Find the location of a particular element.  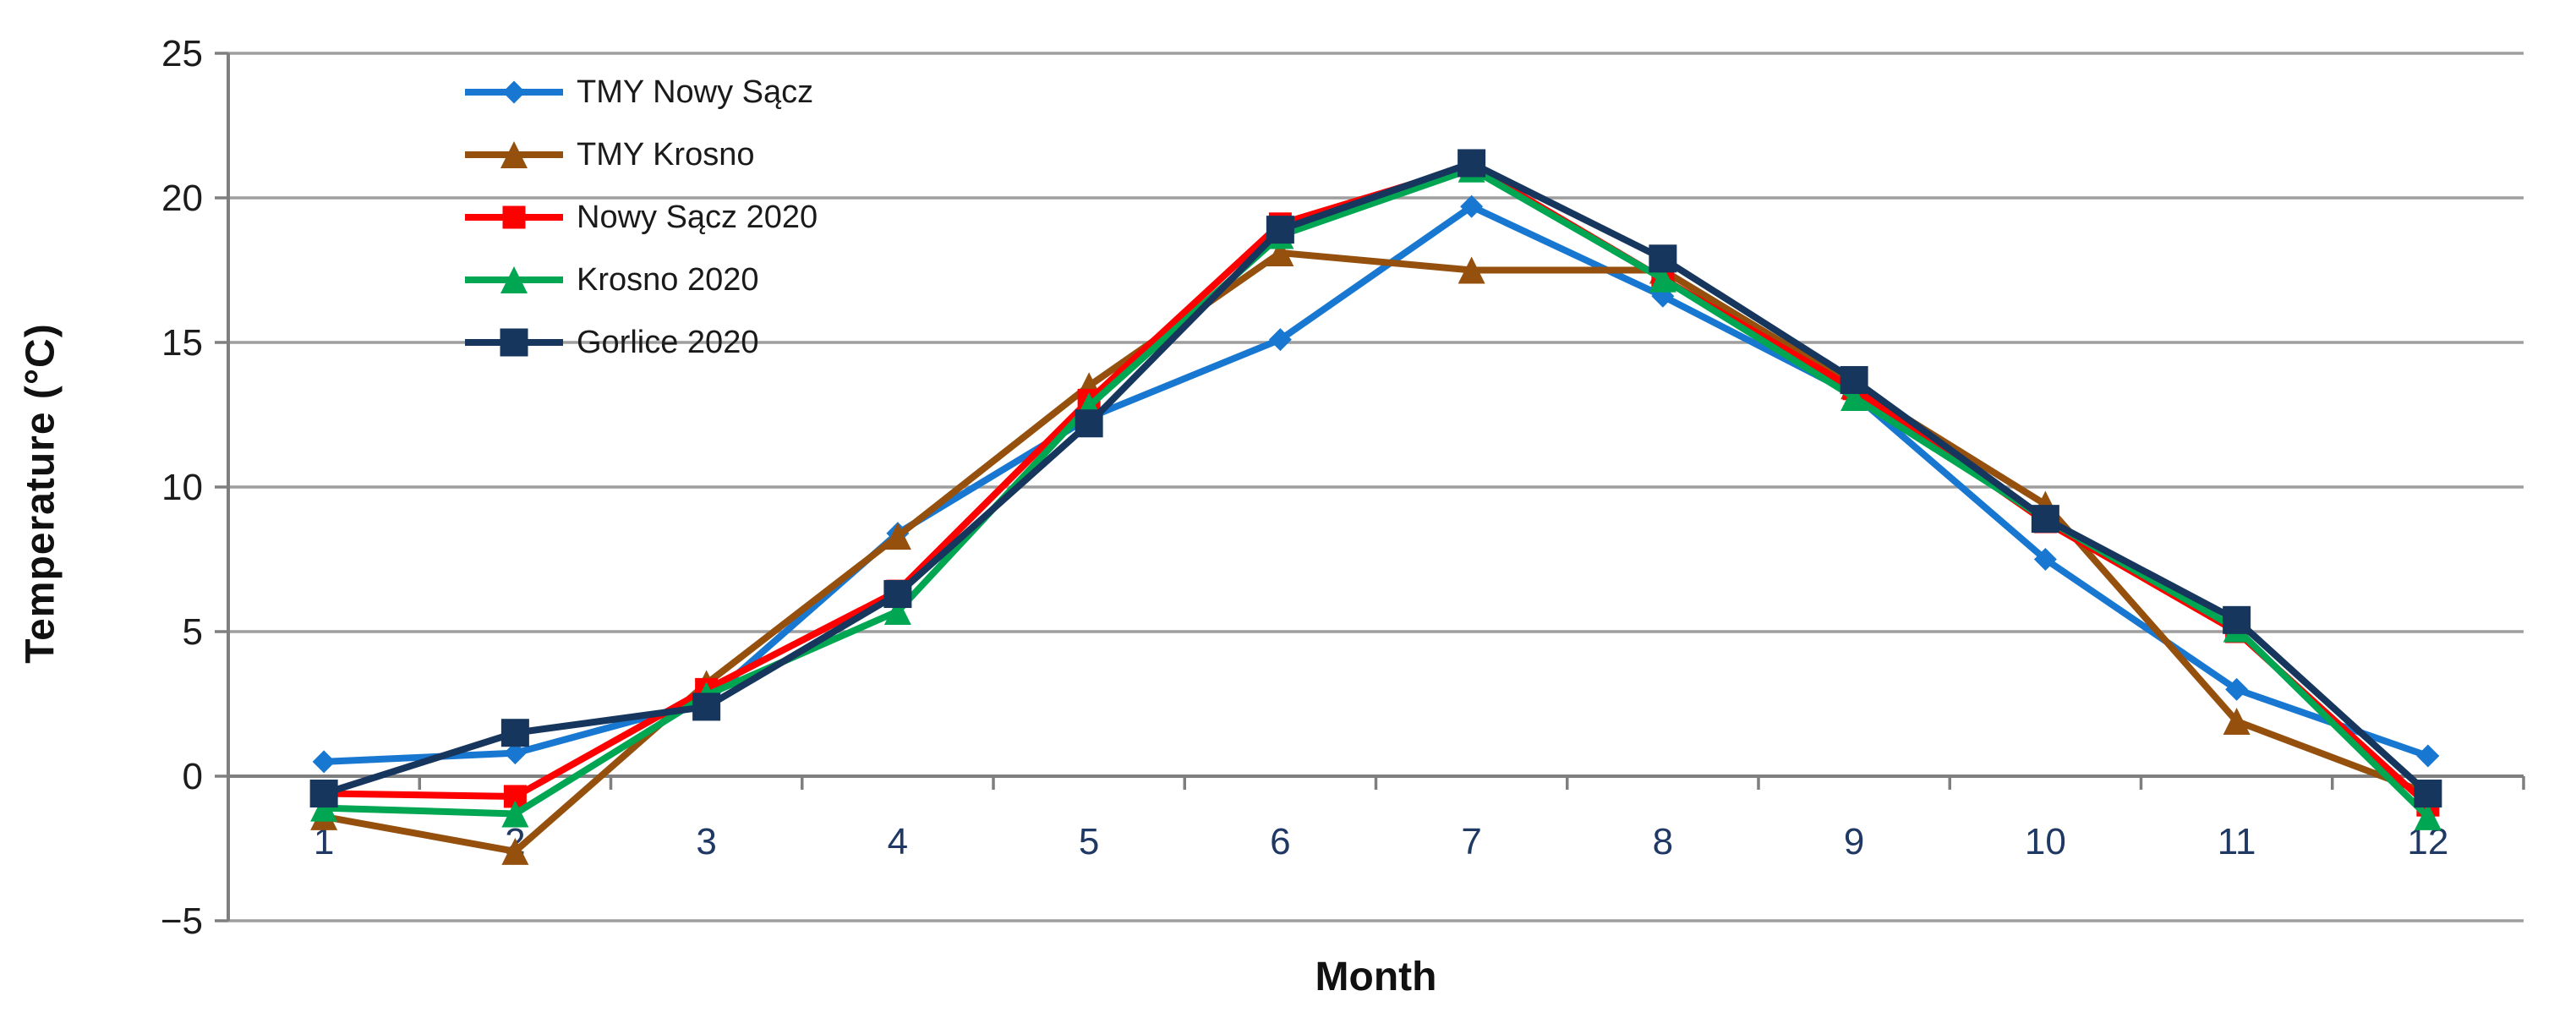

x-tick-label: 5 is located at coordinates (1089, 841).